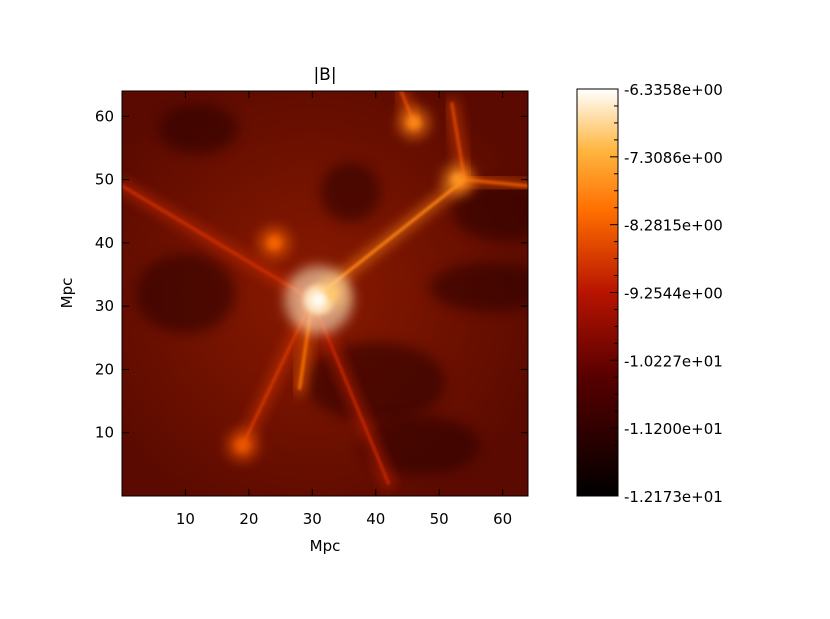 The height and width of the screenshot is (619, 830). Describe the element at coordinates (439, 519) in the screenshot. I see `x-tick-label: 50` at that location.